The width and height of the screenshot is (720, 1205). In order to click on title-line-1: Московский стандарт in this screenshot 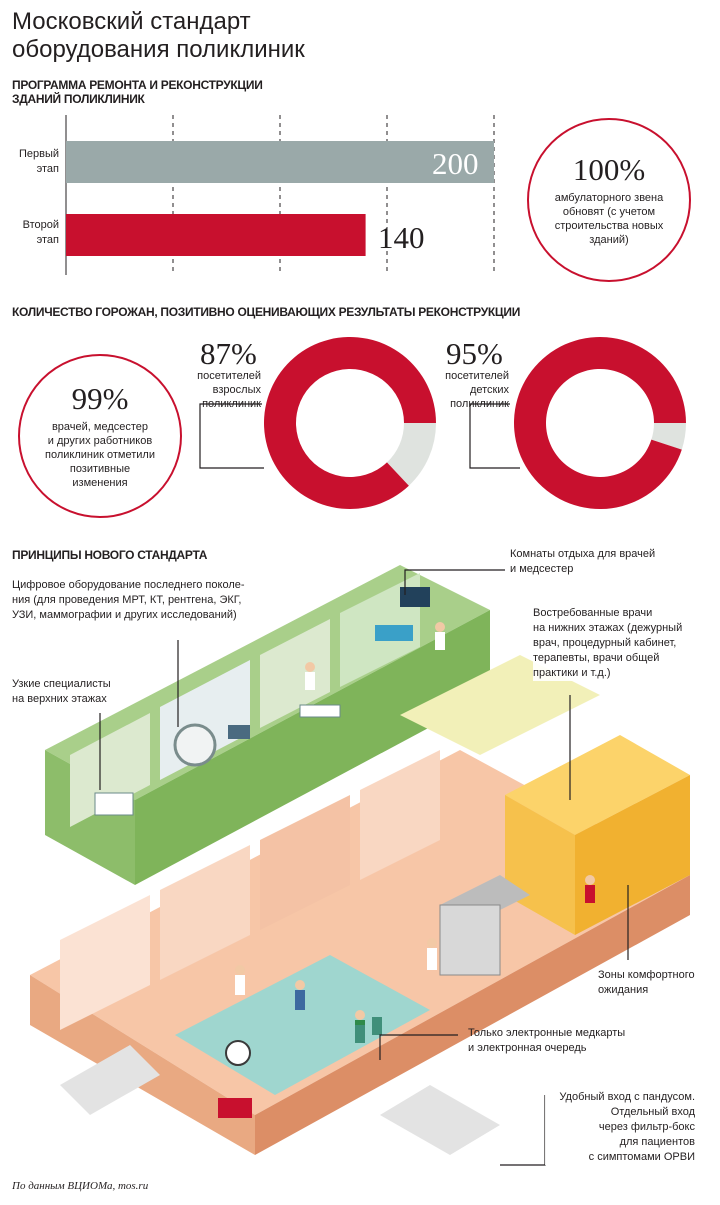, I will do `click(131, 21)`.